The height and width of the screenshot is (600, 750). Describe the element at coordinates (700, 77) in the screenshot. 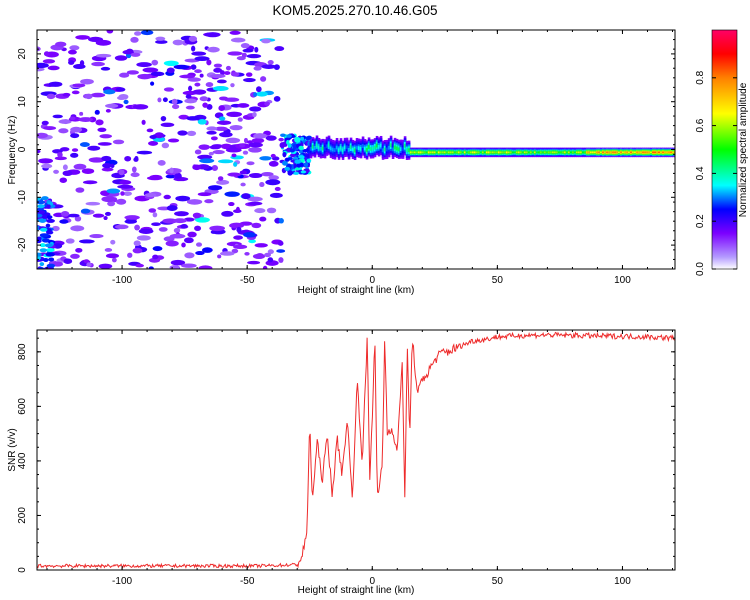

I see `colorbar-tick-label: 0.8` at that location.